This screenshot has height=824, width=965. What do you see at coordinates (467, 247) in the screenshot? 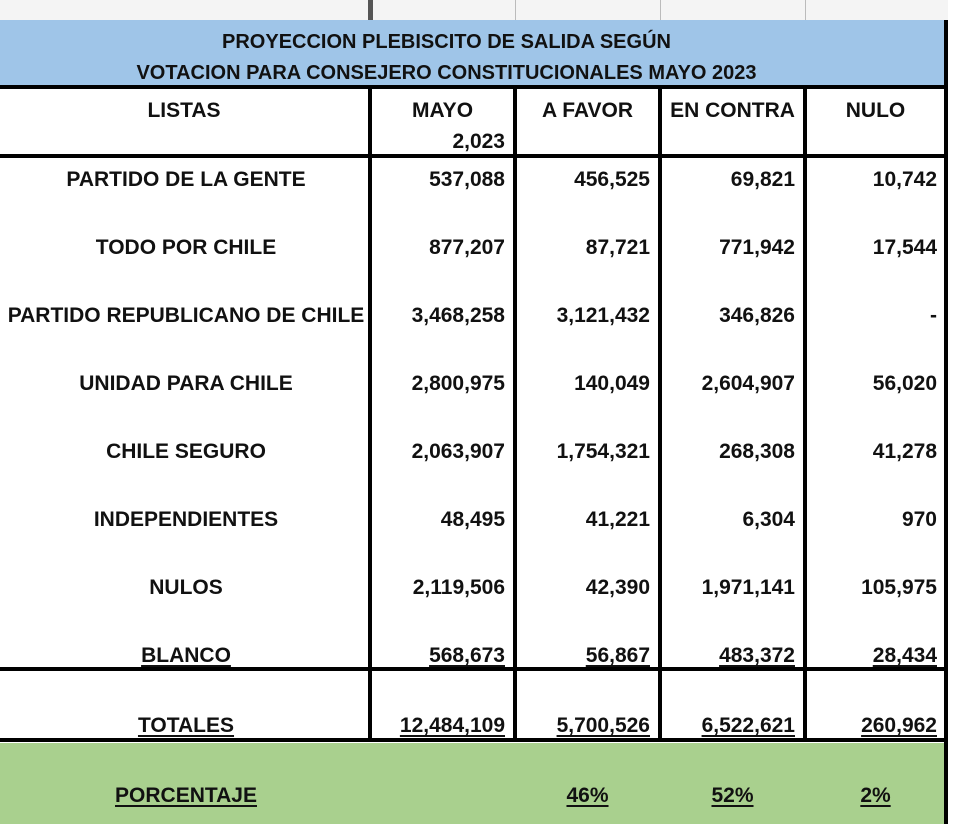
I see `row-mayo: 877,207` at bounding box center [467, 247].